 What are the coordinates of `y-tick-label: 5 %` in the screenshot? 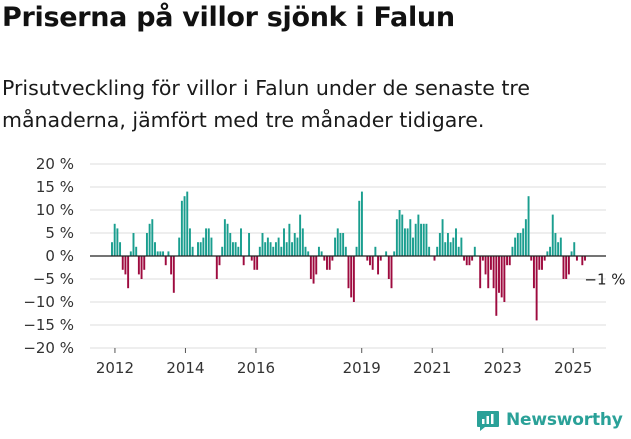 It's located at (59, 233).